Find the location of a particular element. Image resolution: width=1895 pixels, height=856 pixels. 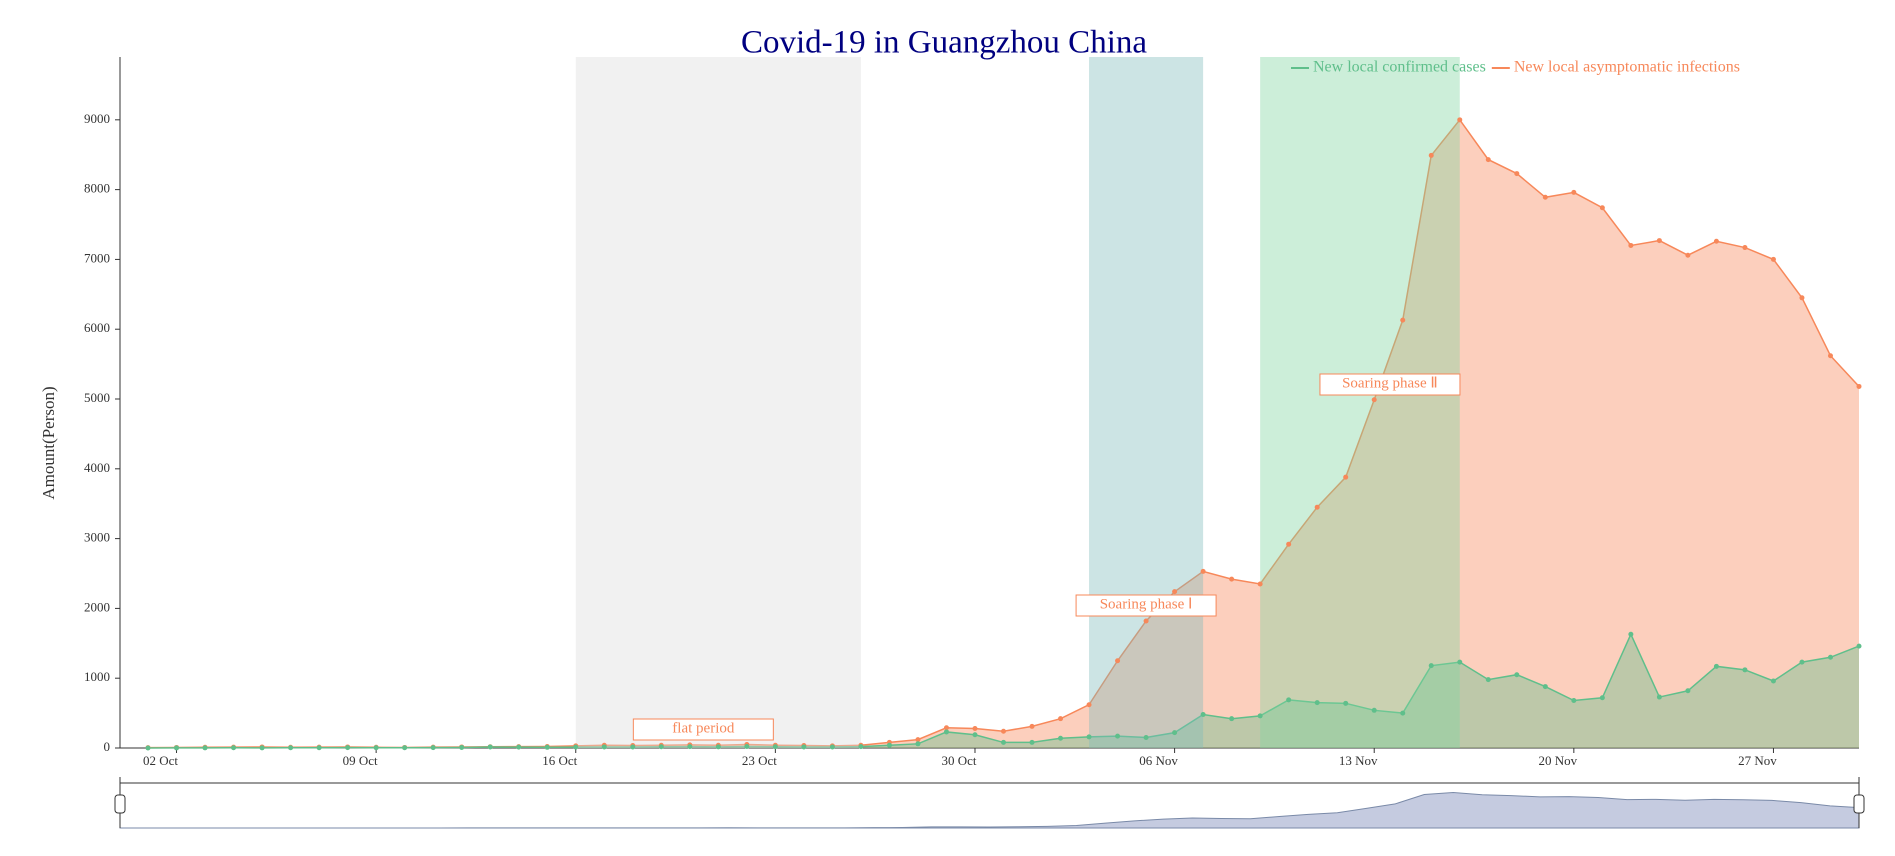

x-tick-label: 13 Nov is located at coordinates (1358, 760).